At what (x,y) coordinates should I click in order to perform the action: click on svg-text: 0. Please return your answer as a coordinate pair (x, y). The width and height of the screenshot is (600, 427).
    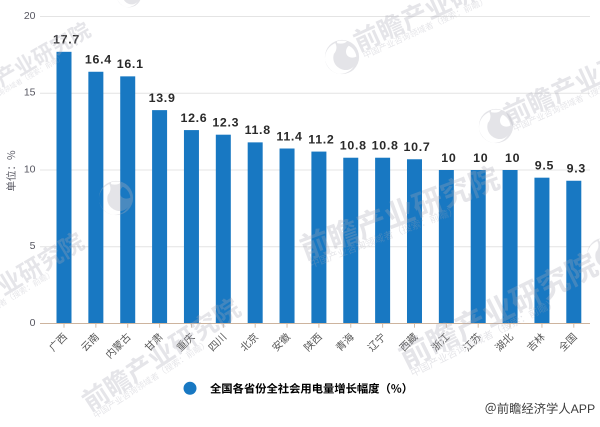
    Looking at the image, I should click on (33, 323).